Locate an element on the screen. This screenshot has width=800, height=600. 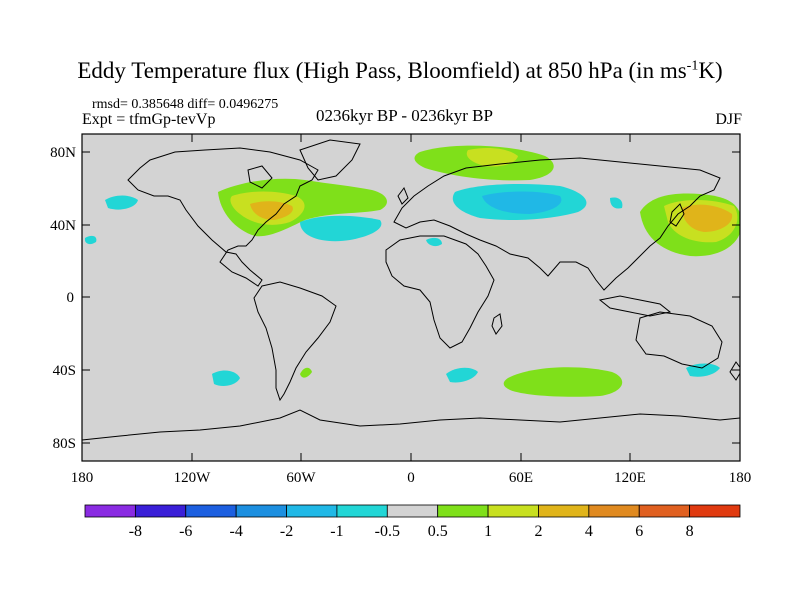
lat-labels: 80N 40N 0 40S 80S is located at coordinates (63, 298).